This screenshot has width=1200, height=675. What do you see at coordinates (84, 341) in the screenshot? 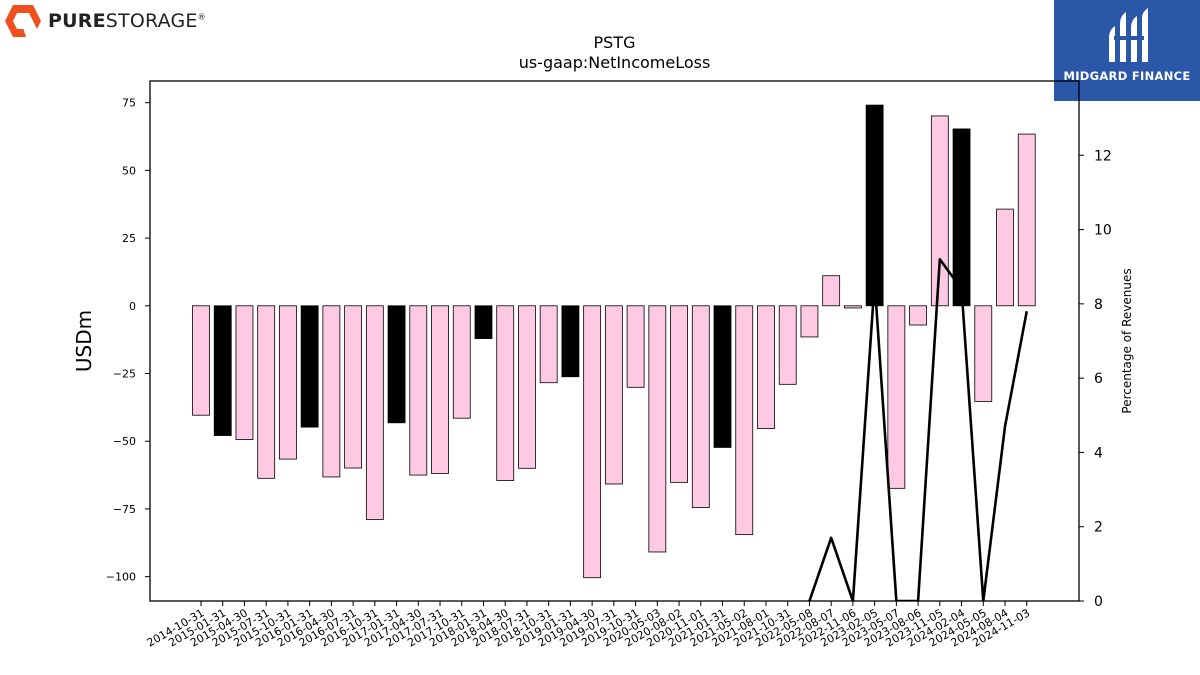
I see `y-axis-label: USDm` at bounding box center [84, 341].